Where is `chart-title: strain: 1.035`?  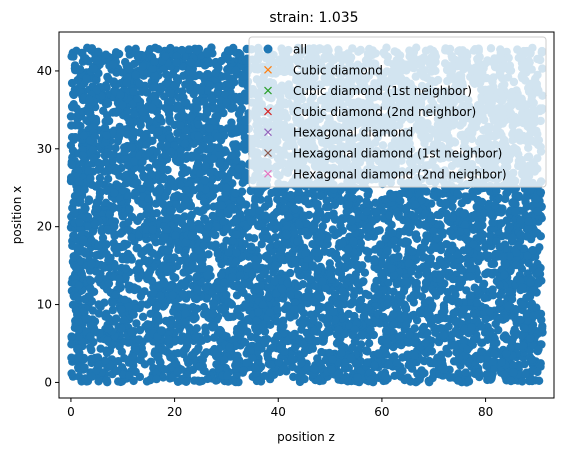 chart-title: strain: 1.035 is located at coordinates (313, 18).